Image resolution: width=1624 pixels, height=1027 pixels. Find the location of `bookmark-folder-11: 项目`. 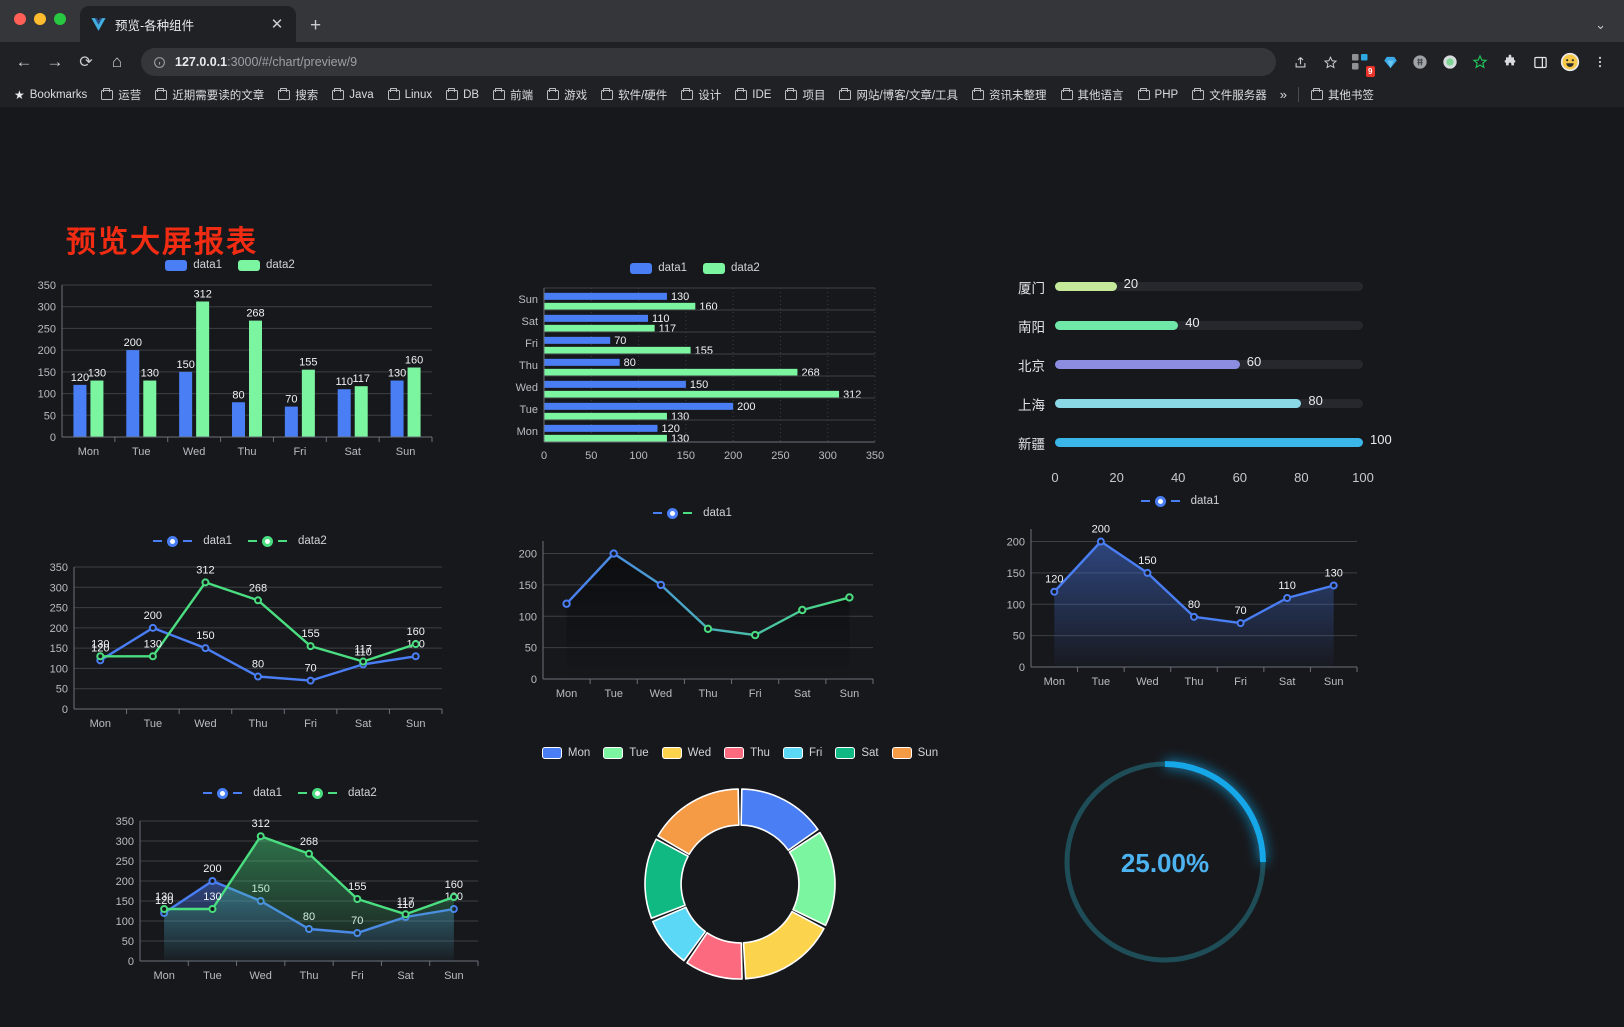

bookmark-folder-11: 项目 is located at coordinates (805, 95).